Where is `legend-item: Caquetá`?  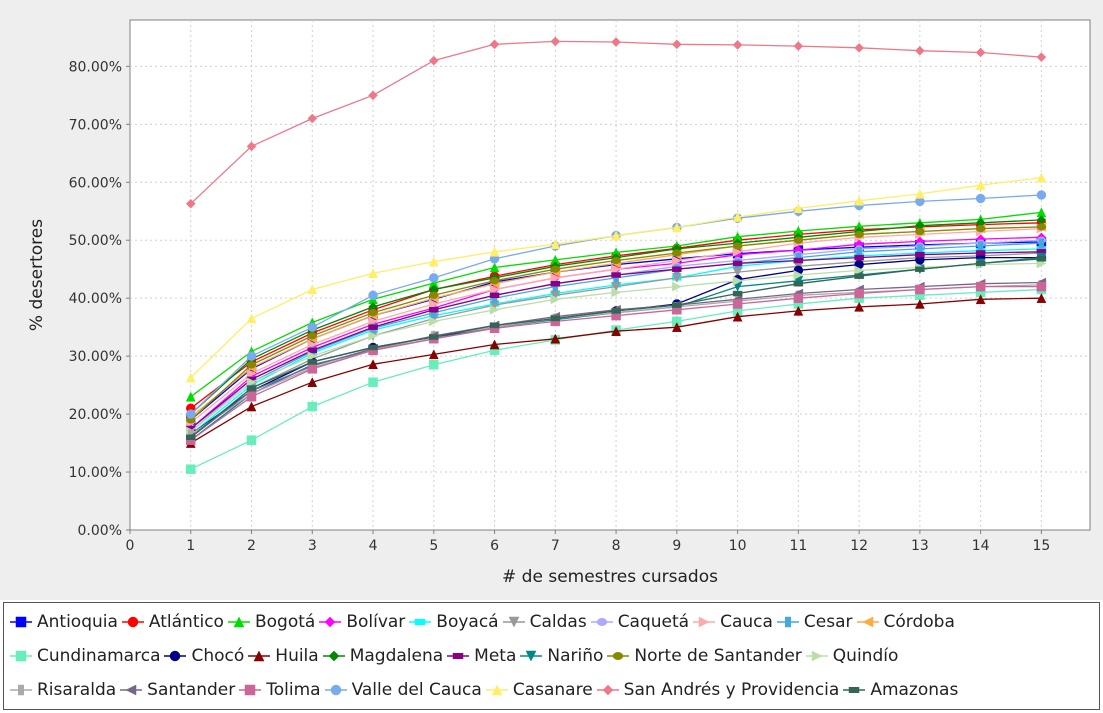
legend-item: Caquetá is located at coordinates (640, 622).